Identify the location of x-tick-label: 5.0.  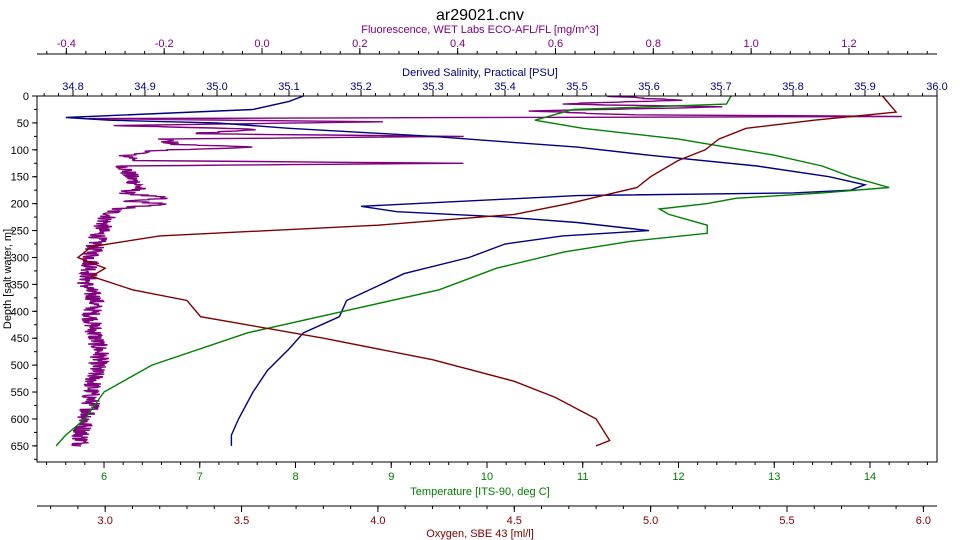
(650, 521).